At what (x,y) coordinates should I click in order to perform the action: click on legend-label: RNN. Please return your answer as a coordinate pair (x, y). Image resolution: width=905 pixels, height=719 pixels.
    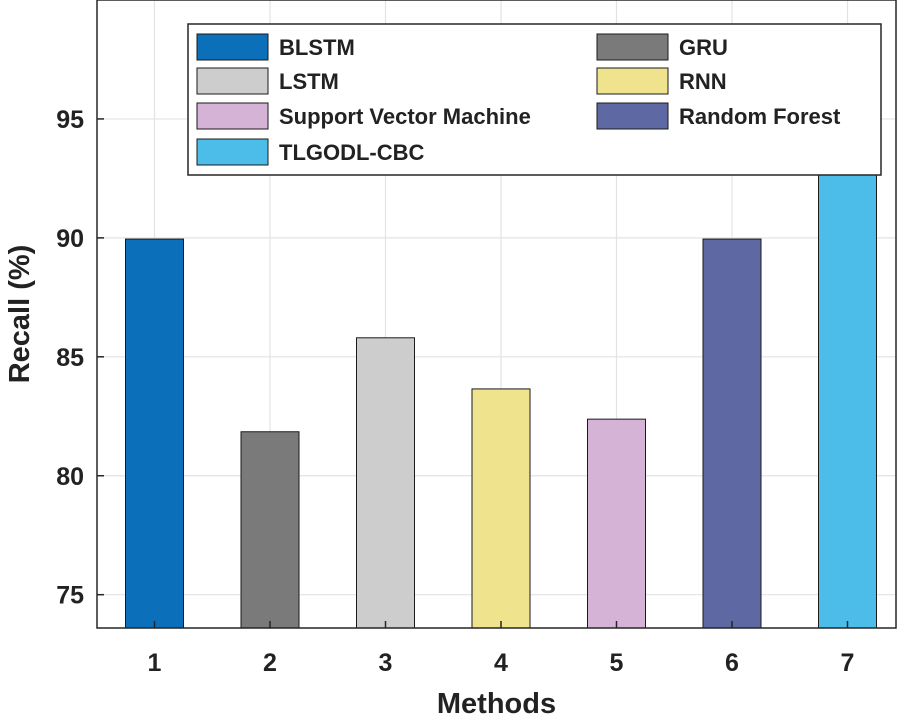
    Looking at the image, I should click on (703, 81).